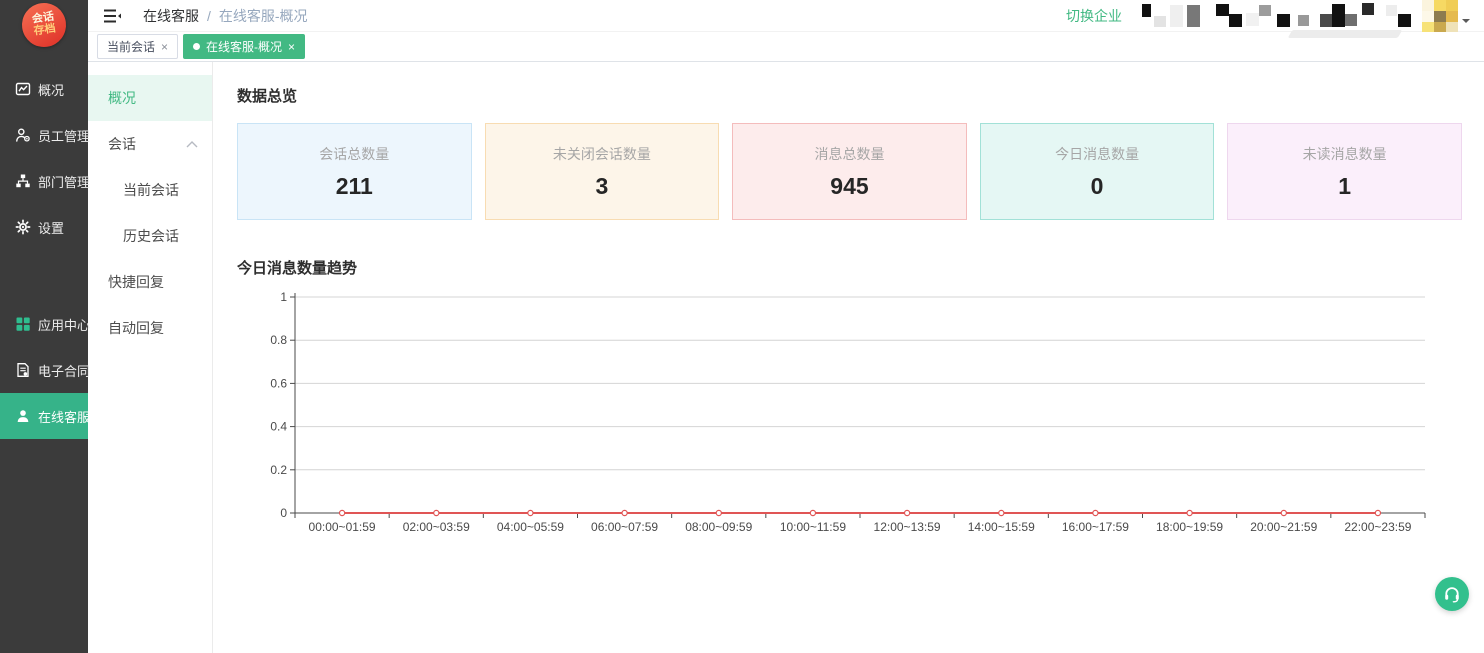 This screenshot has height=653, width=1484. What do you see at coordinates (122, 98) in the screenshot?
I see `submenu-item-label: 概况` at bounding box center [122, 98].